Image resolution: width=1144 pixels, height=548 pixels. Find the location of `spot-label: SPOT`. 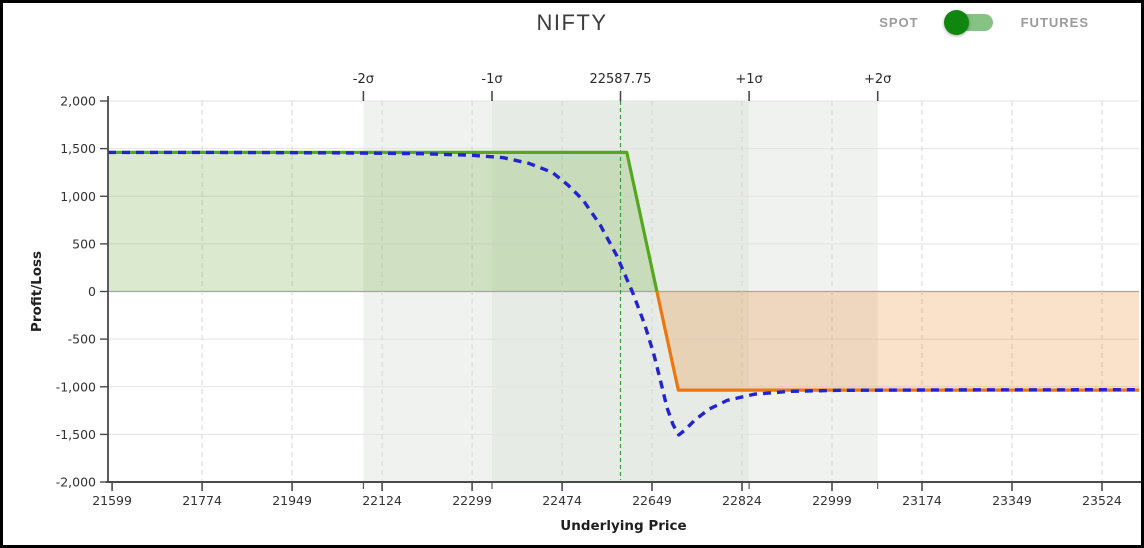

spot-label: SPOT is located at coordinates (899, 22).